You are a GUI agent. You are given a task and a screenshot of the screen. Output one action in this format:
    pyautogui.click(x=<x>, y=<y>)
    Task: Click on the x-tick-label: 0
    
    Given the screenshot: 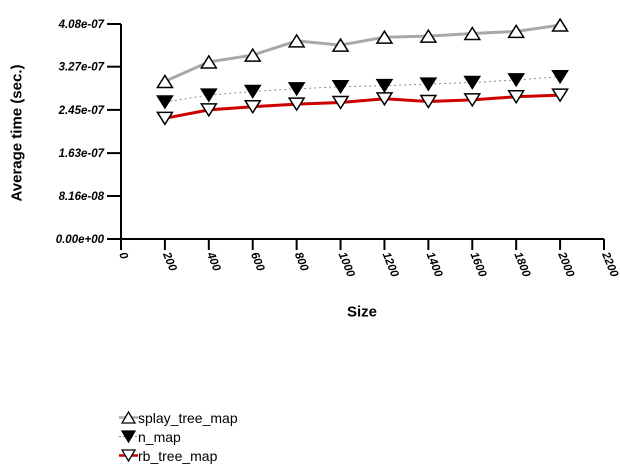 What is the action you would take?
    pyautogui.click(x=123, y=256)
    